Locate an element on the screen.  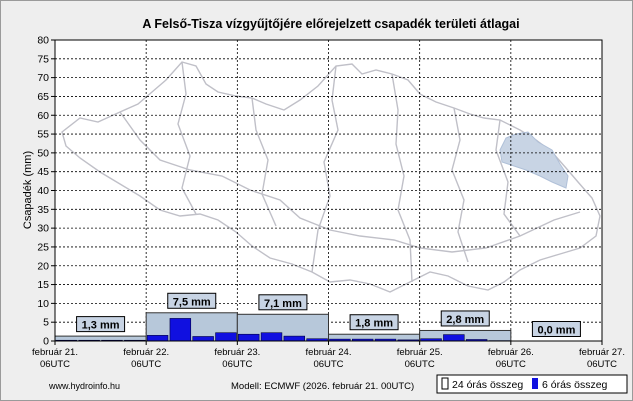
website-label: www.hydroinfo.hu is located at coordinates (84, 386).